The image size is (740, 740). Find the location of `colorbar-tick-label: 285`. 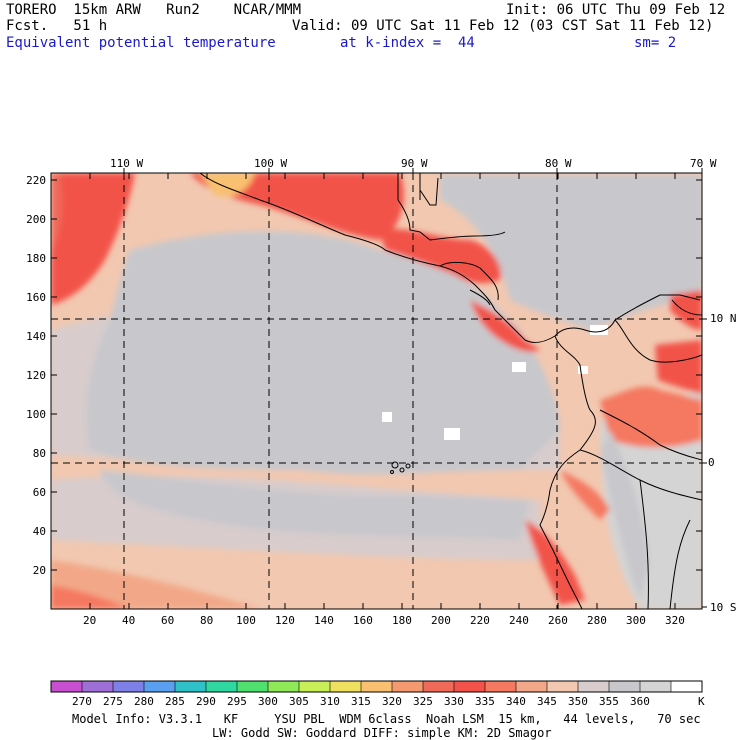

colorbar-tick-label: 285 is located at coordinates (175, 701).